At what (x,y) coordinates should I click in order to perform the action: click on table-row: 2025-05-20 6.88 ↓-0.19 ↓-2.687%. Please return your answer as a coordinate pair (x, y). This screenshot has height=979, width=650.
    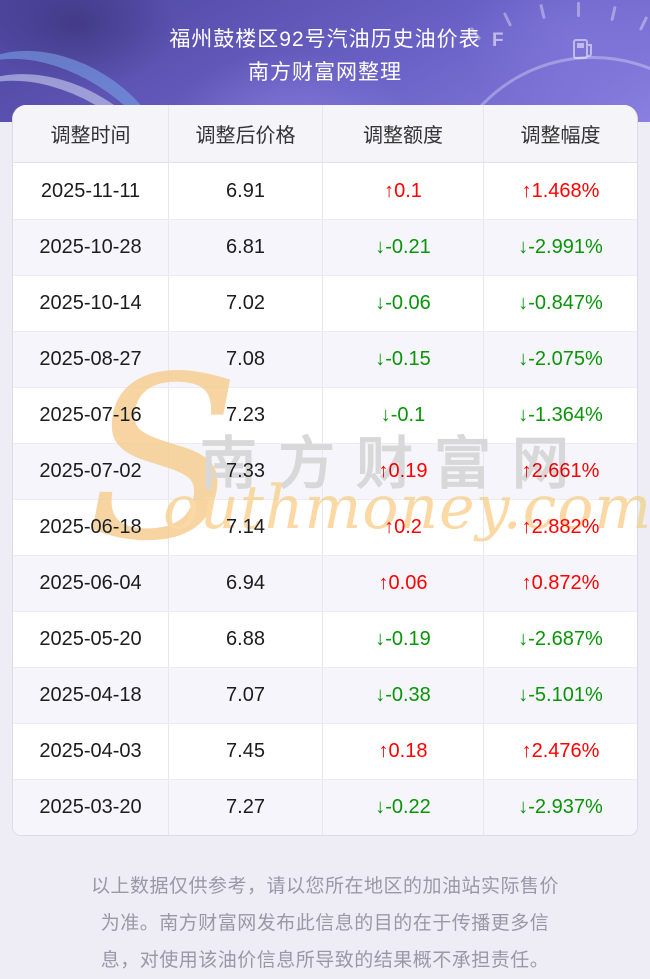
    Looking at the image, I should click on (325, 639).